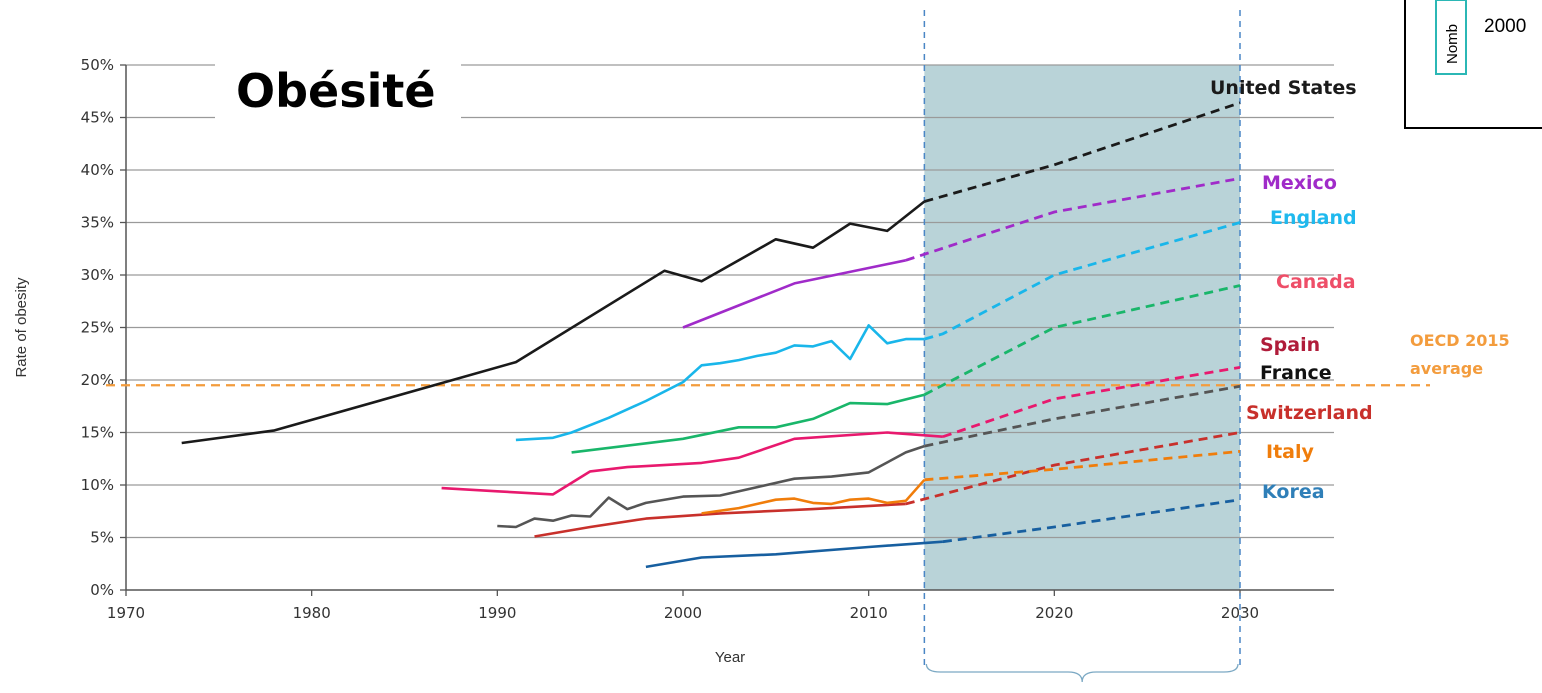  Describe the element at coordinates (1309, 413) in the screenshot. I see `series-label-switzerland: Switzerland` at that location.